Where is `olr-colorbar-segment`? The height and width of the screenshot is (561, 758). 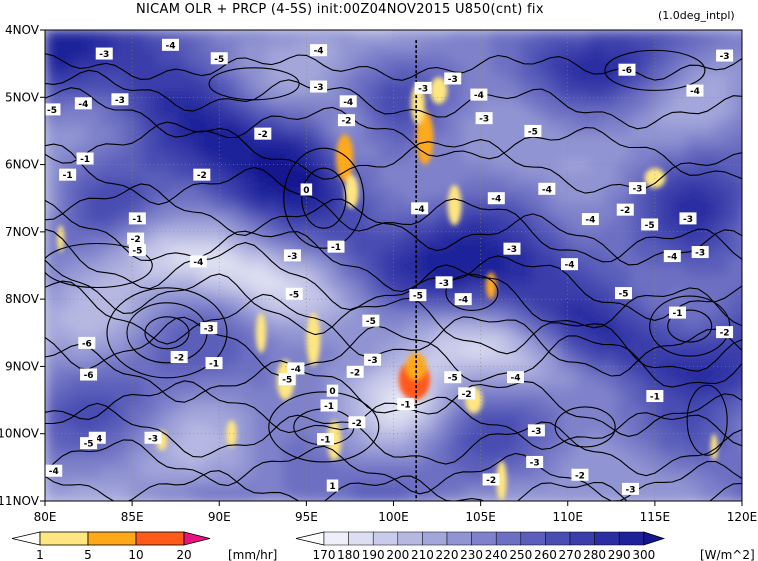
olr-colorbar-segment is located at coordinates (336, 538).